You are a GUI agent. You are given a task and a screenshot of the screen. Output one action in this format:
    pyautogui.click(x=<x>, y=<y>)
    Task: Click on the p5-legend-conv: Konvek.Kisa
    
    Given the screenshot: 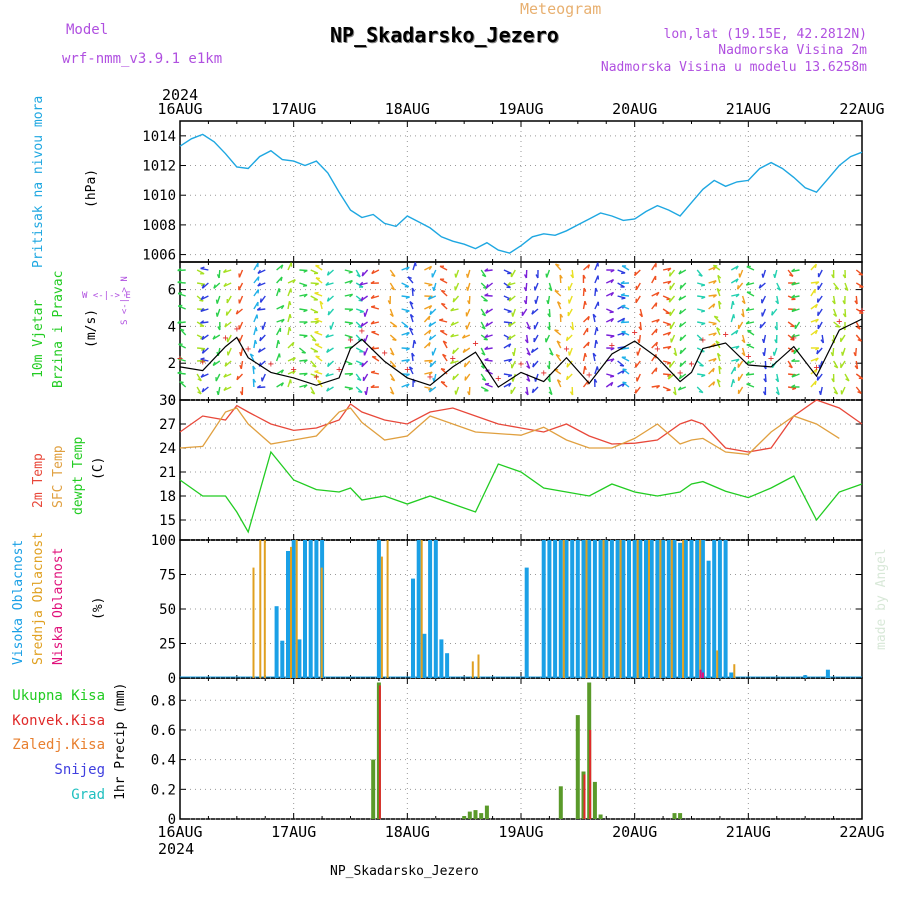 What is the action you would take?
    pyautogui.click(x=58, y=721)
    